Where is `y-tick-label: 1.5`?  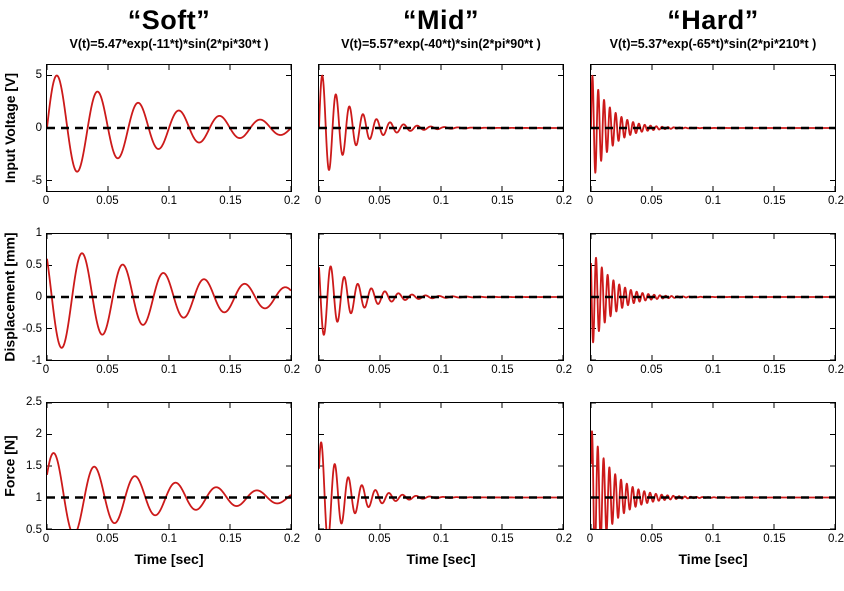 y-tick-label: 1.5 is located at coordinates (34, 466).